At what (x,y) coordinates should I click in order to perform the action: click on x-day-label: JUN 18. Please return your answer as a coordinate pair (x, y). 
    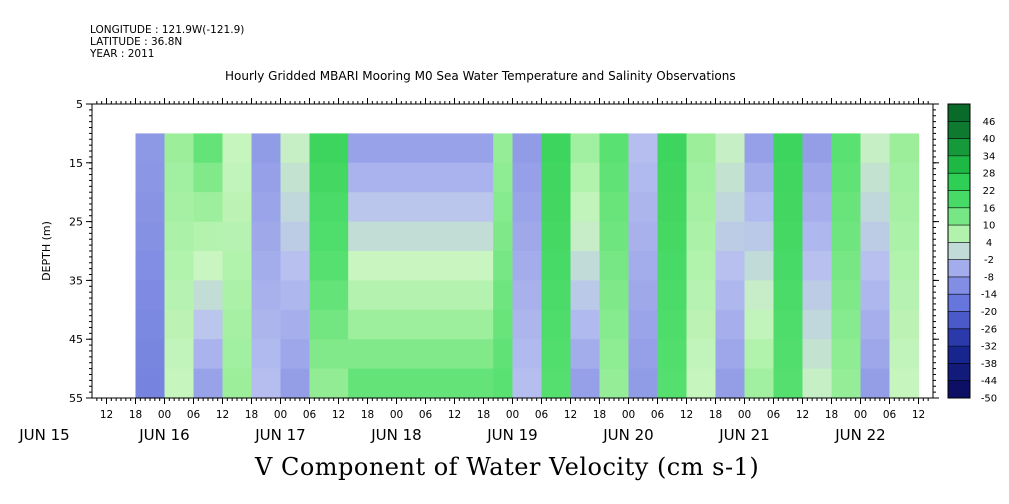
    Looking at the image, I should click on (395, 435).